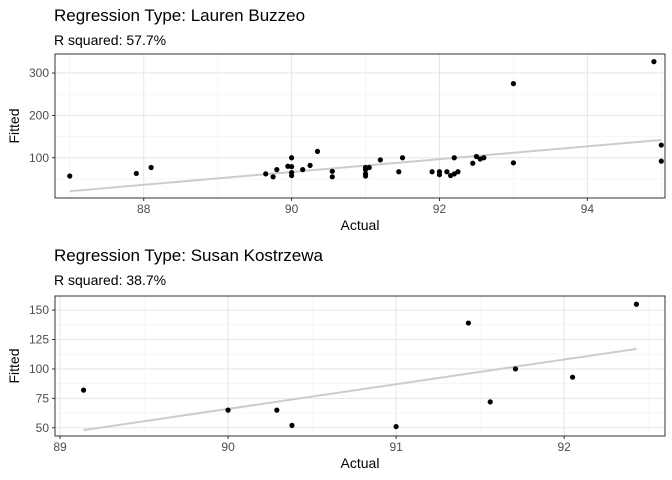 This screenshot has width=672, height=480. Describe the element at coordinates (110, 40) in the screenshot. I see `chart-subtitle: R squared: 57.7%` at that location.